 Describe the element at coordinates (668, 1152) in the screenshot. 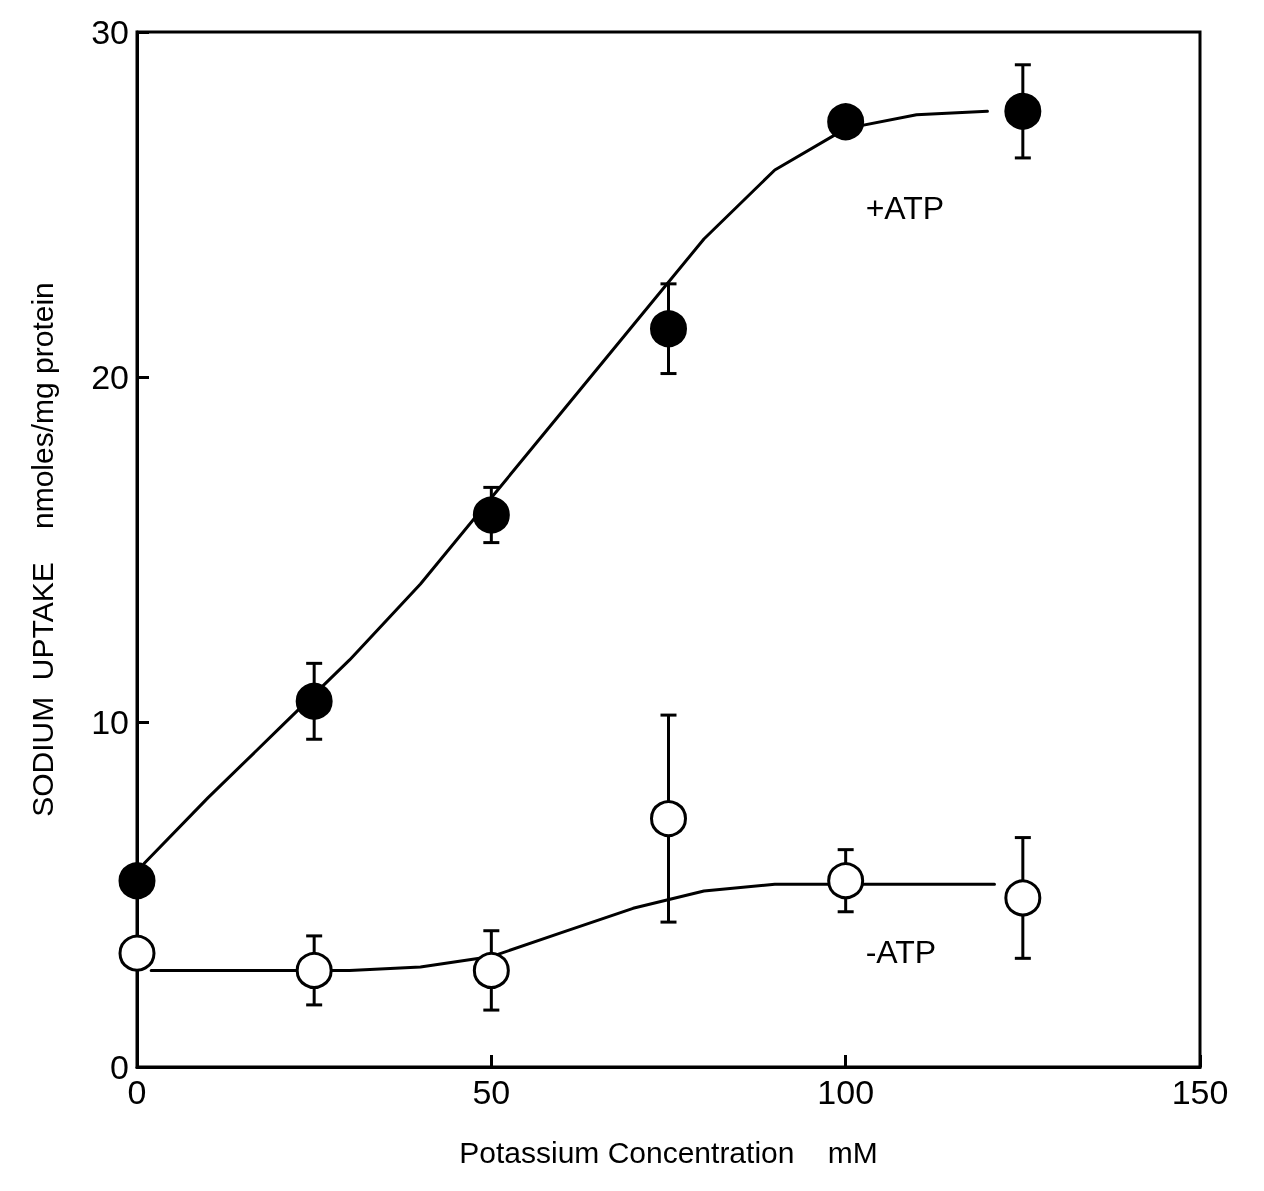

I see `x-axis-title: Potassium Concentration mM` at that location.